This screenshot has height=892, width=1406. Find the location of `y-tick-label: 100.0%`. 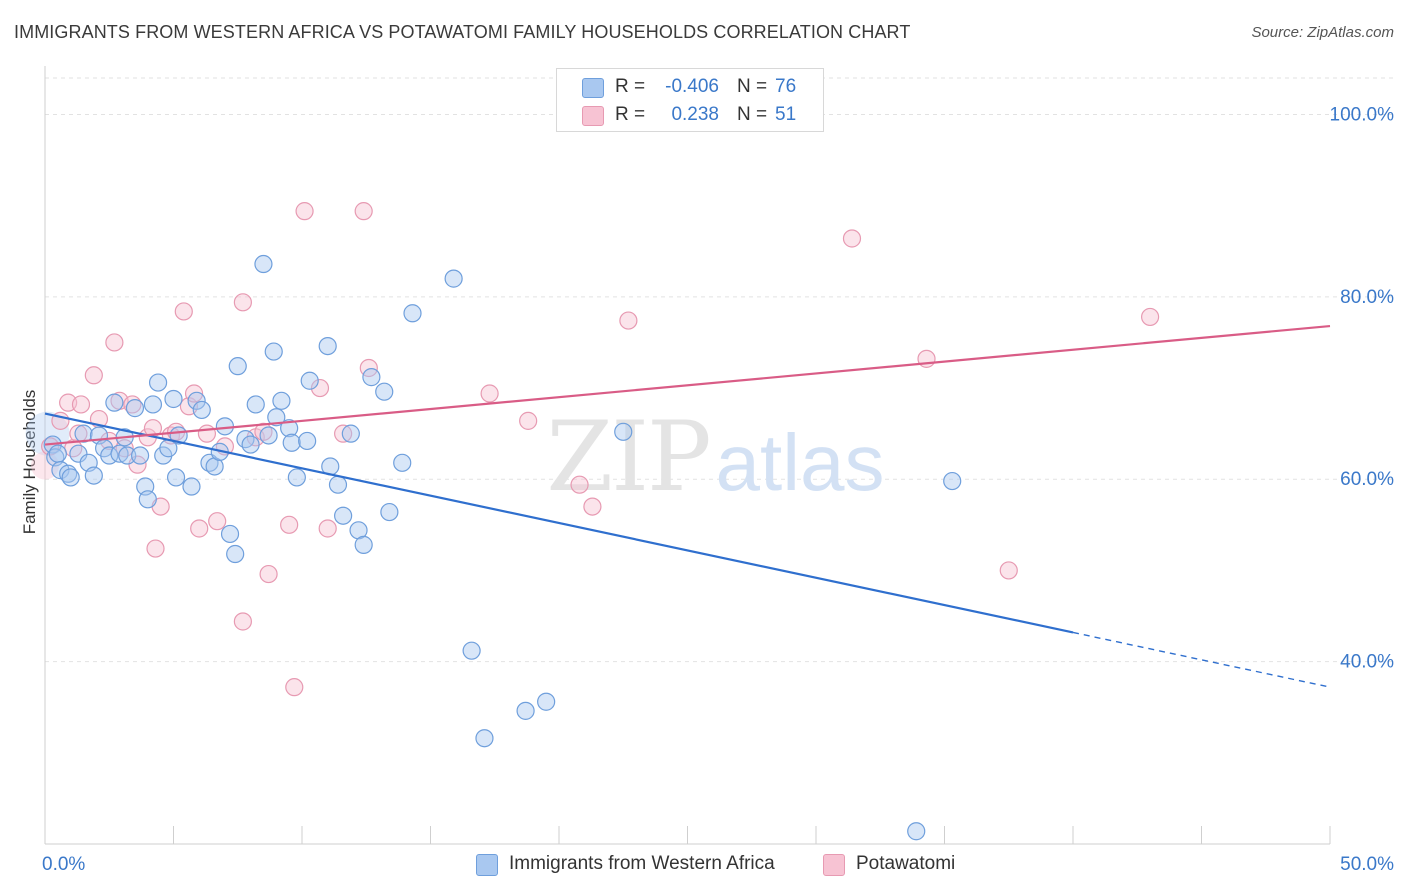

y-tick-label: 100.0% is located at coordinates (1362, 114).